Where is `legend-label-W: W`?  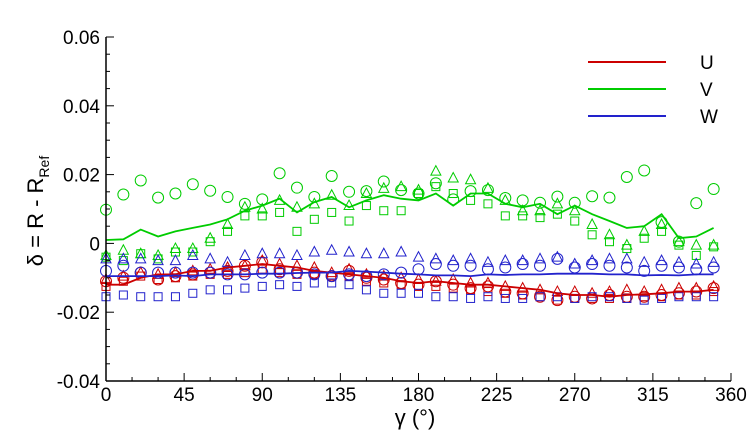
legend-label-W: W is located at coordinates (709, 117).